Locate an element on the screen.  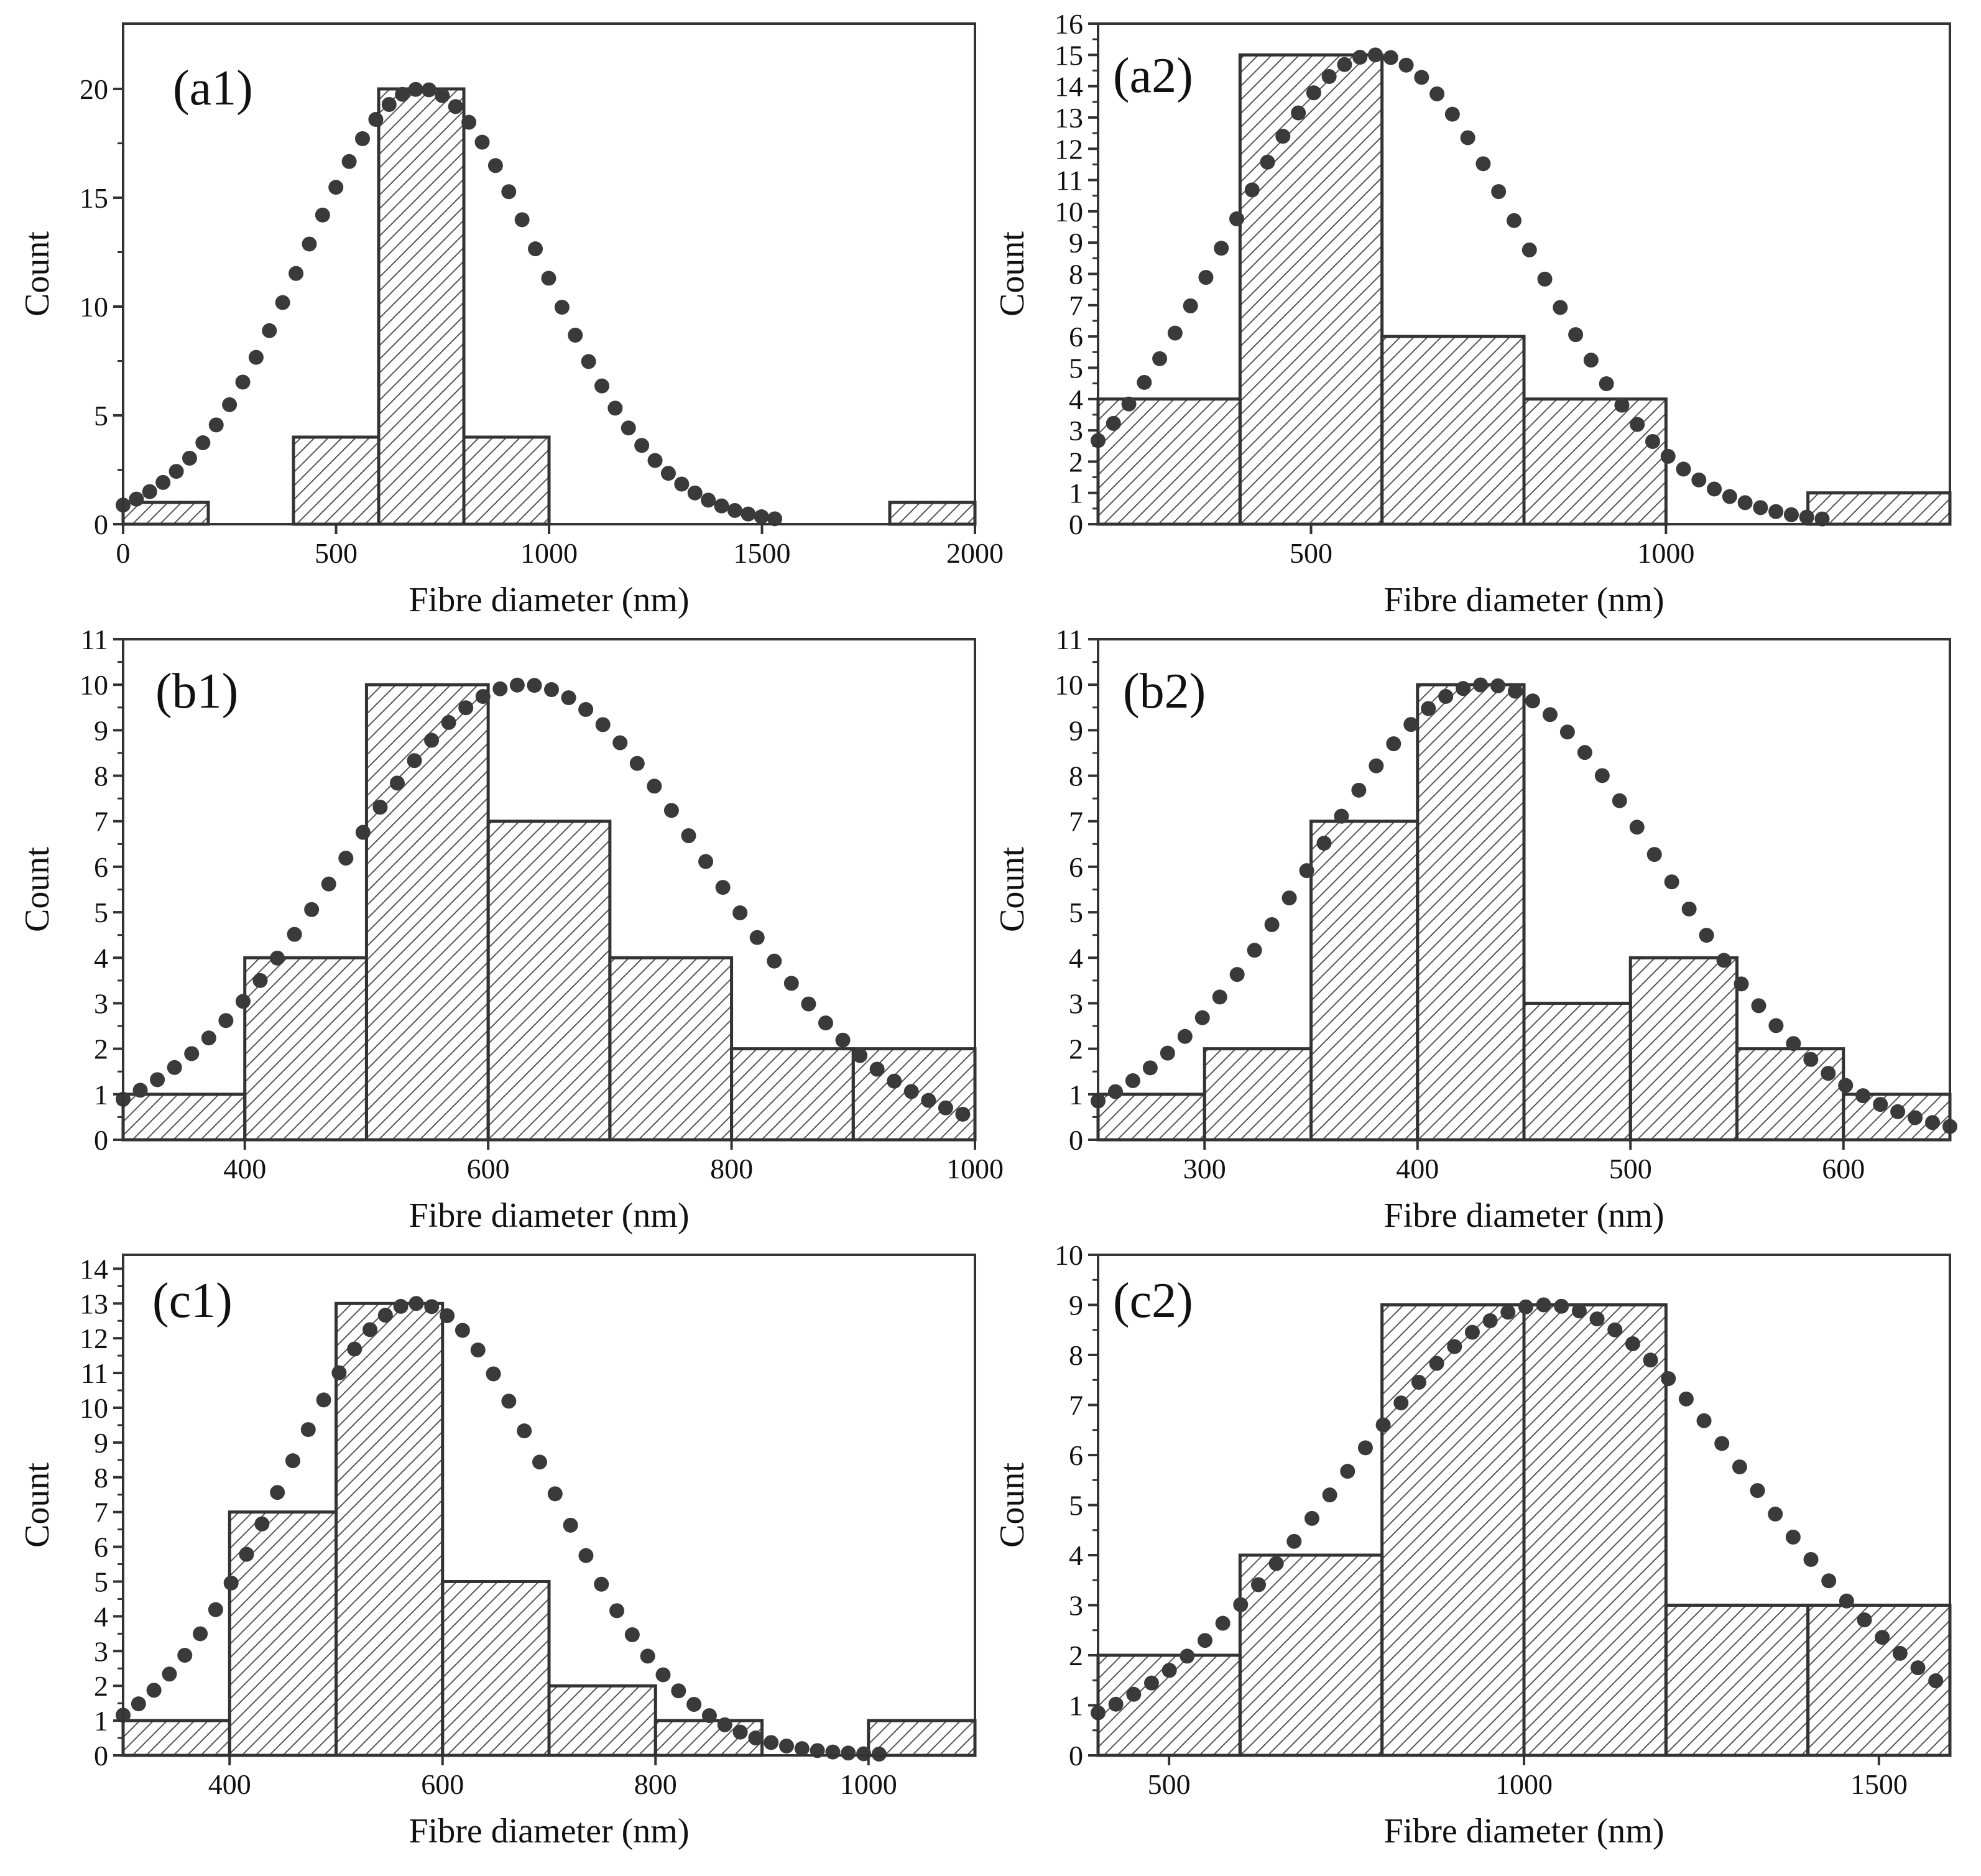
y-tick-label: 15 is located at coordinates (94, 198).